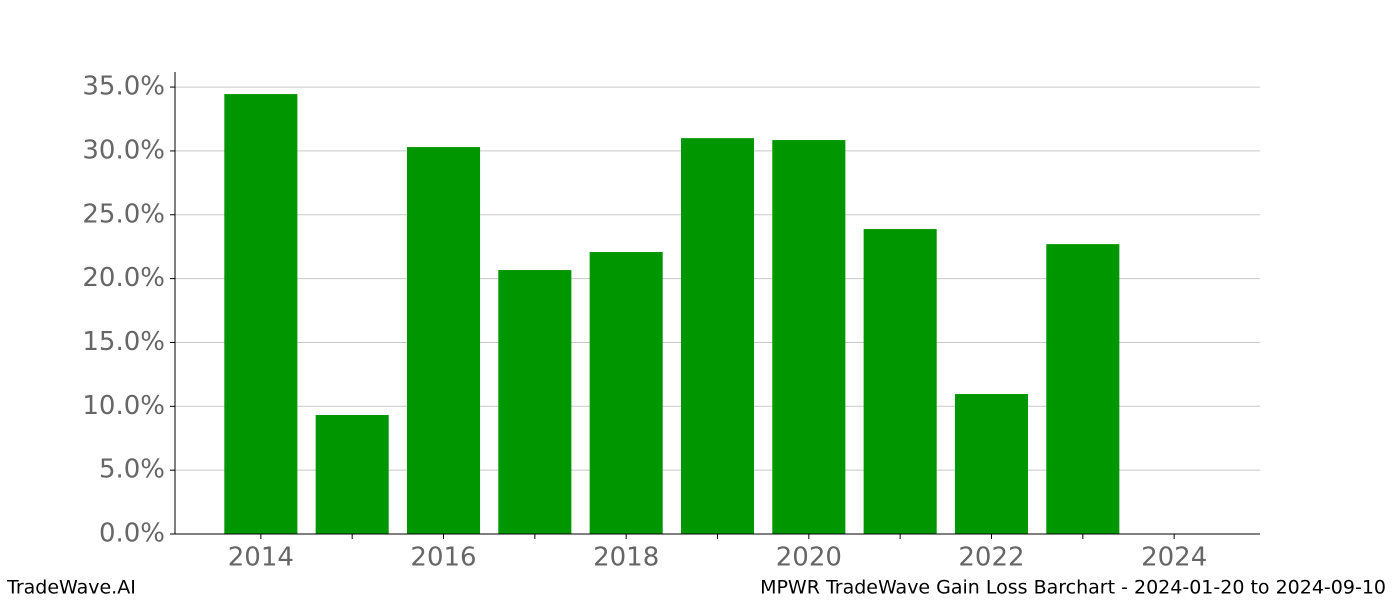 This screenshot has height=600, width=1400. What do you see at coordinates (123, 342) in the screenshot?
I see `y-tick-label: 15.0%` at bounding box center [123, 342].